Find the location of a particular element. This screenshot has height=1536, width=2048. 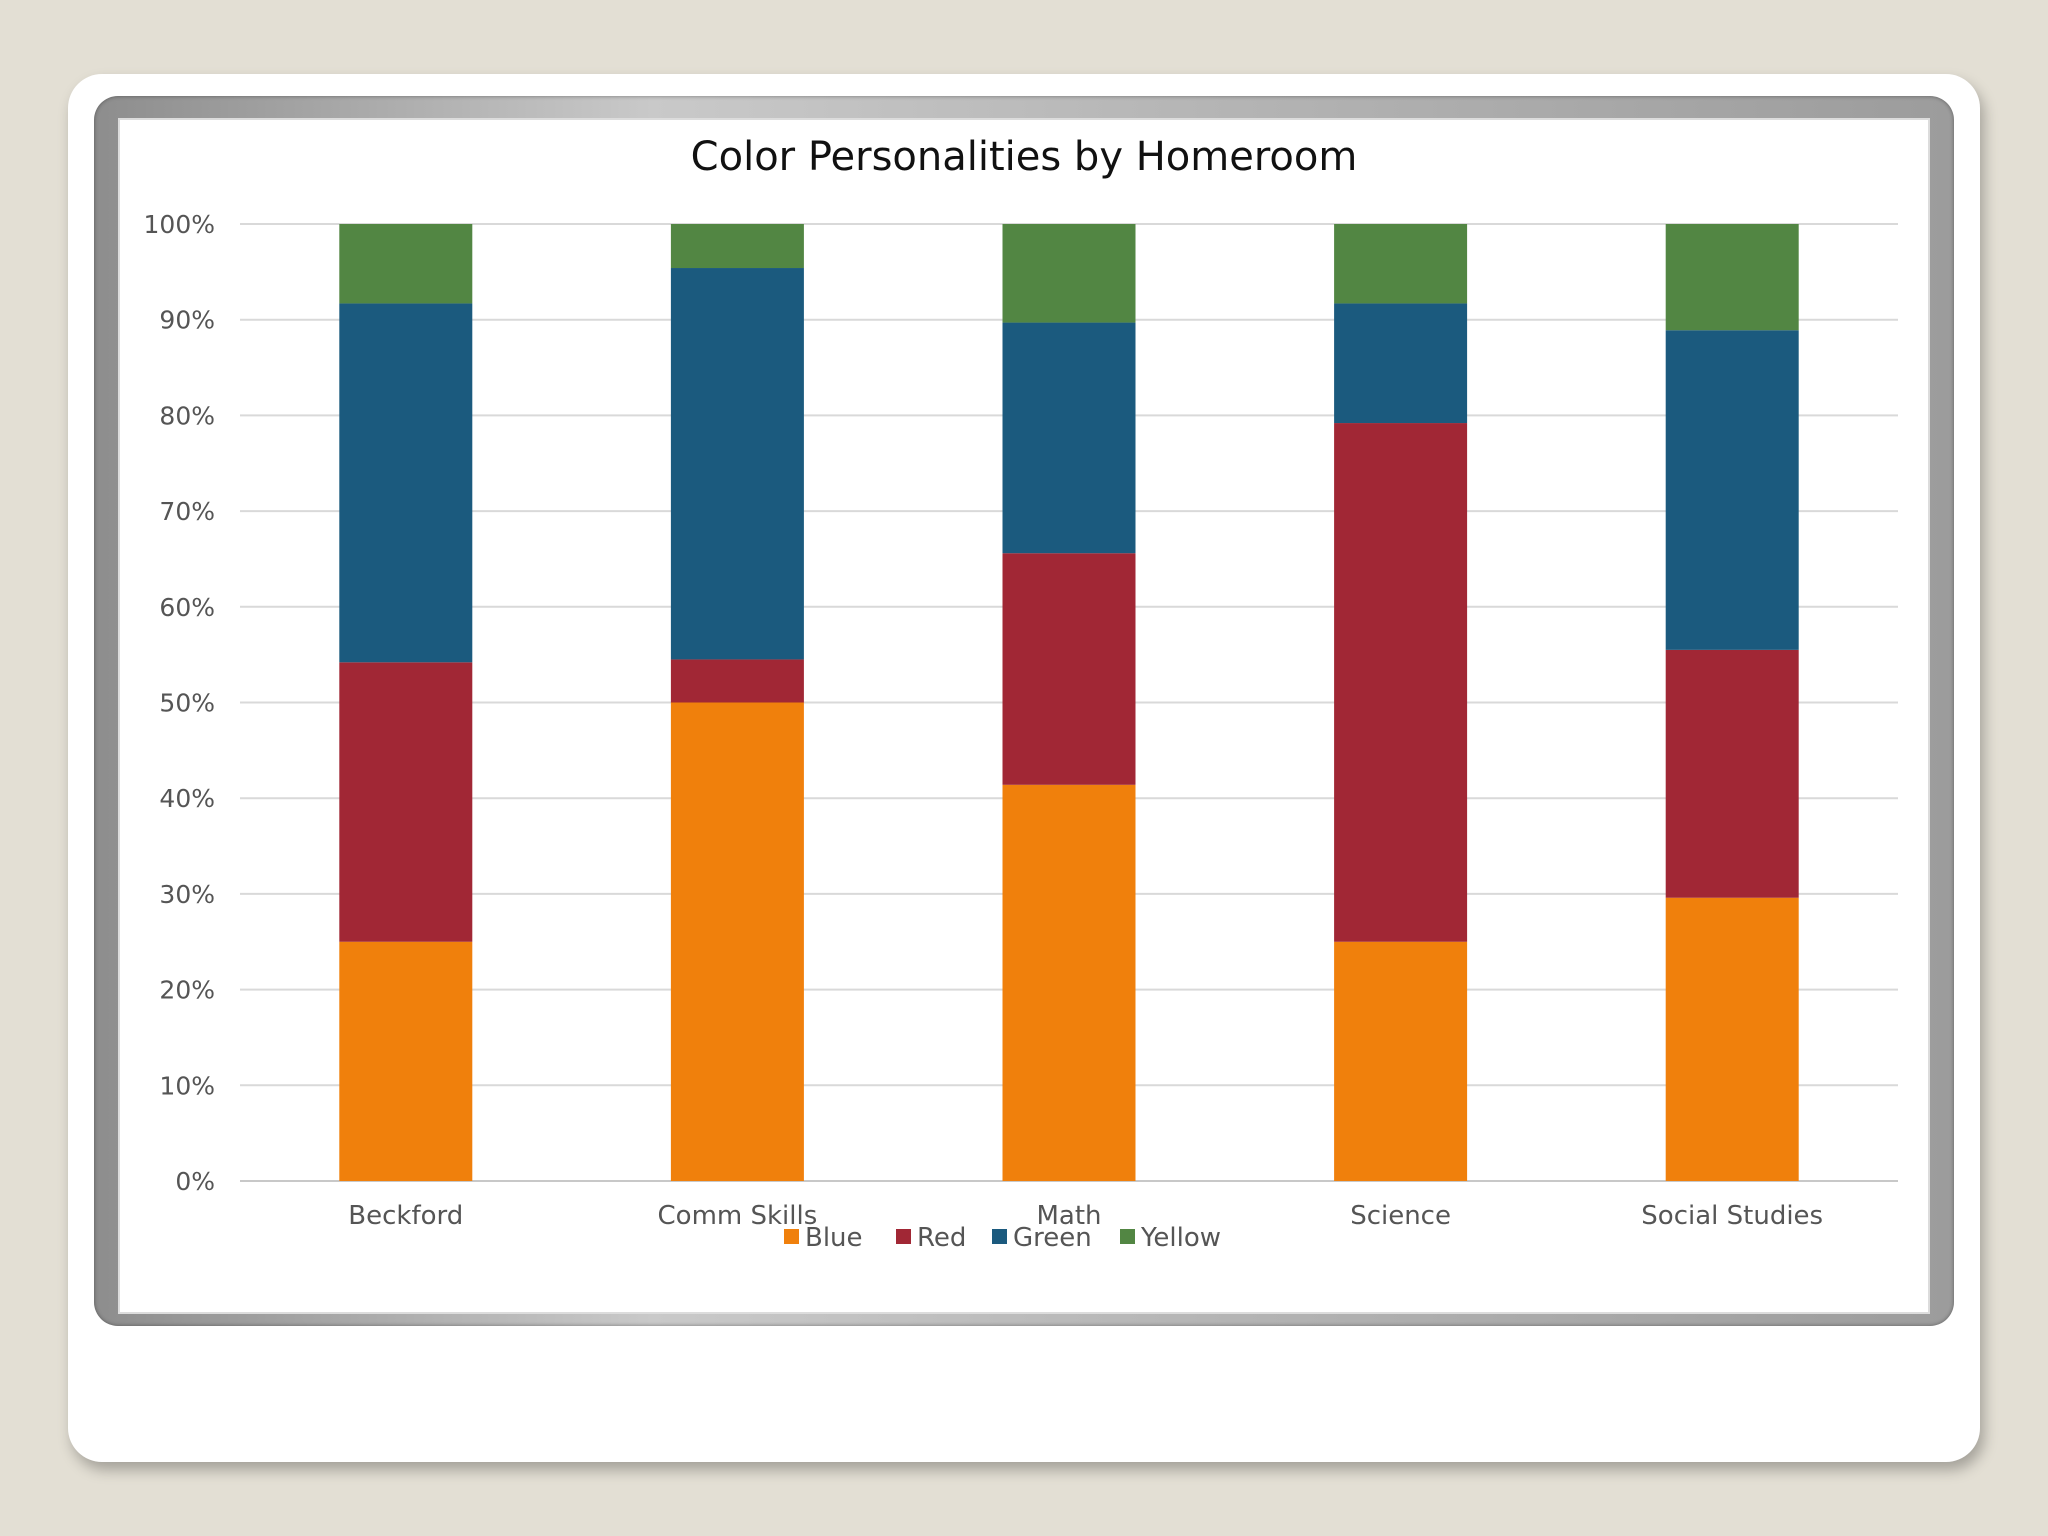

legend: Blue Red Green Yellow is located at coordinates (1002, 1238).